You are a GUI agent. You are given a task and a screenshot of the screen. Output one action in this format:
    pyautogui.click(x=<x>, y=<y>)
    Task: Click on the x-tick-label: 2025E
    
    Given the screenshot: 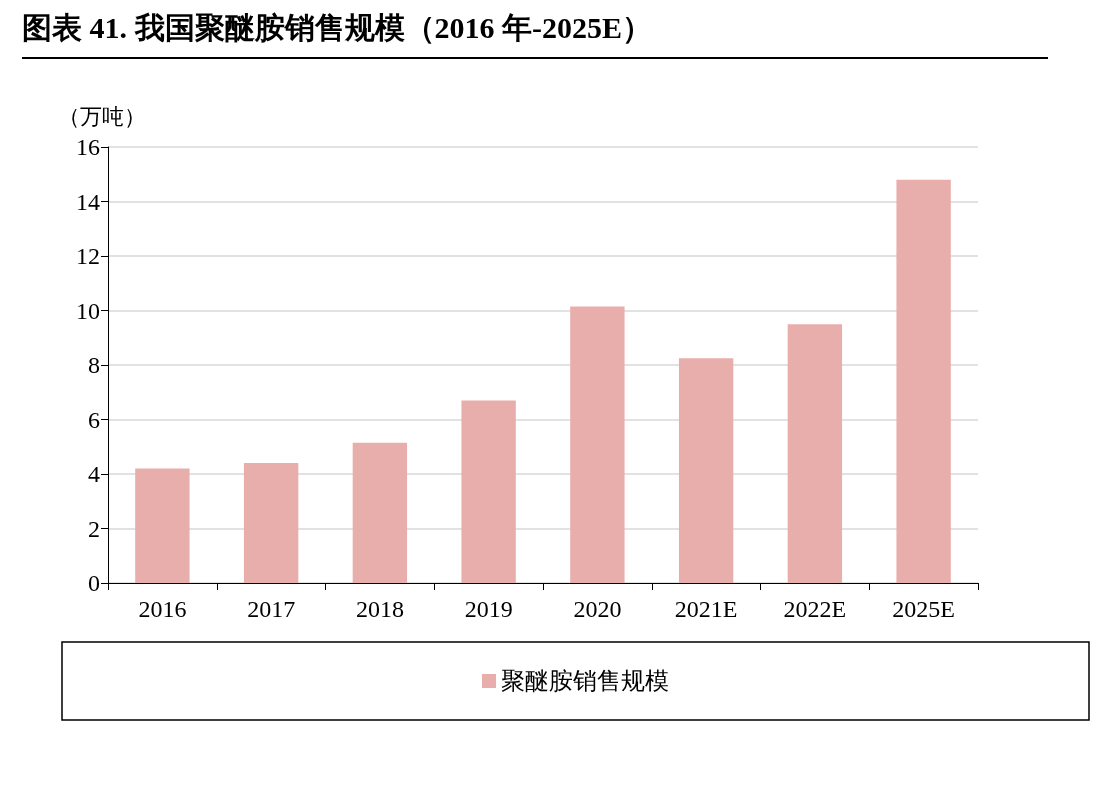 What is the action you would take?
    pyautogui.click(x=923, y=609)
    